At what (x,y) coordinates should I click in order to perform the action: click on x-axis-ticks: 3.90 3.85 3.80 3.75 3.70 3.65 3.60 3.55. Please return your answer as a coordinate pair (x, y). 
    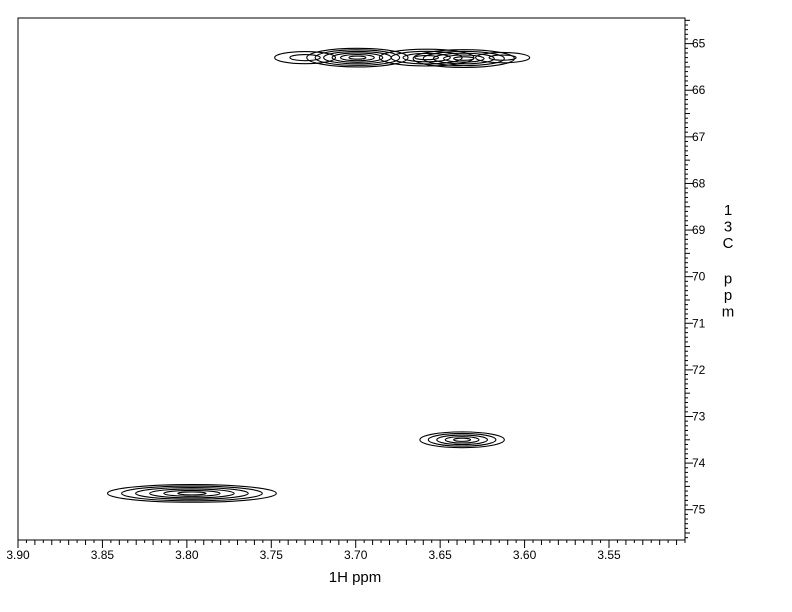
    Looking at the image, I should click on (346, 551).